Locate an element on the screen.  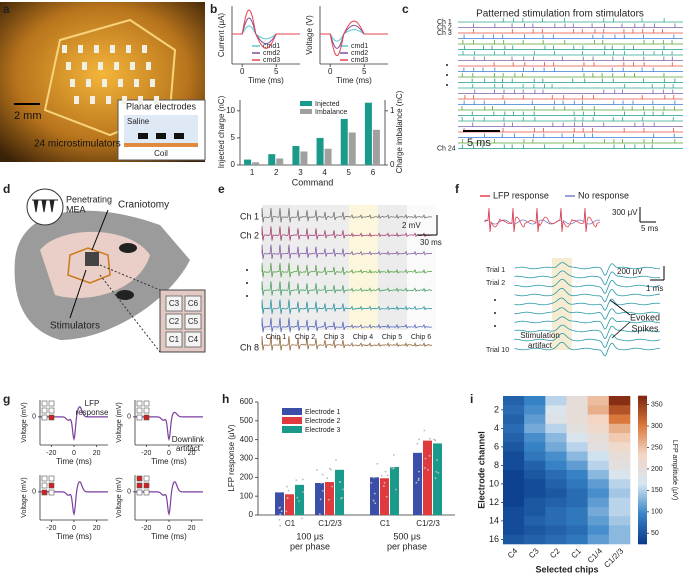
x-tick-label: C1 is located at coordinates (290, 523).